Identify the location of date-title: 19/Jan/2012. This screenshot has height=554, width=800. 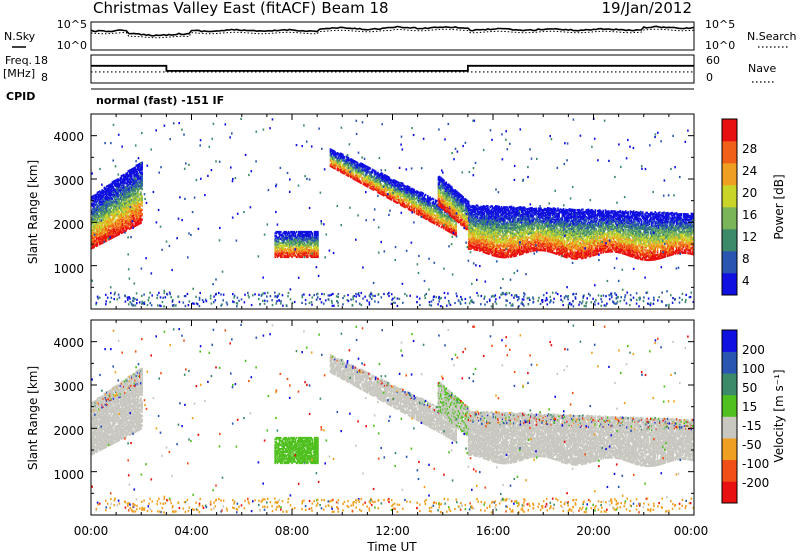
(647, 8).